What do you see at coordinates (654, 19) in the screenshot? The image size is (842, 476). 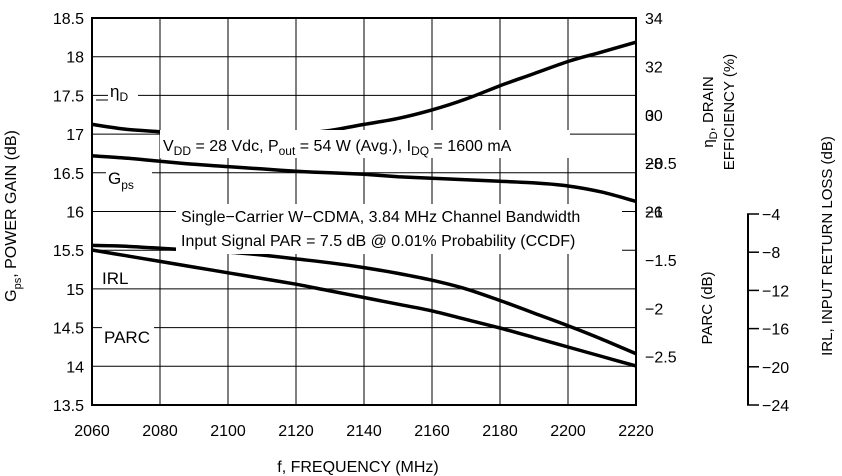 I see `efficiency-tick-label: 34` at bounding box center [654, 19].